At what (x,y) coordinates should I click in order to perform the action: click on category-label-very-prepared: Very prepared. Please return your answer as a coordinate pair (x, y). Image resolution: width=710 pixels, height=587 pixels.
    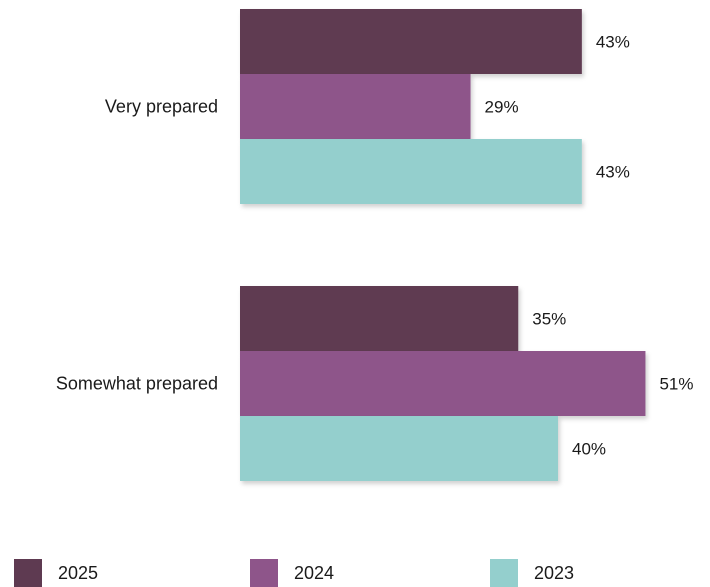
    Looking at the image, I should click on (161, 107).